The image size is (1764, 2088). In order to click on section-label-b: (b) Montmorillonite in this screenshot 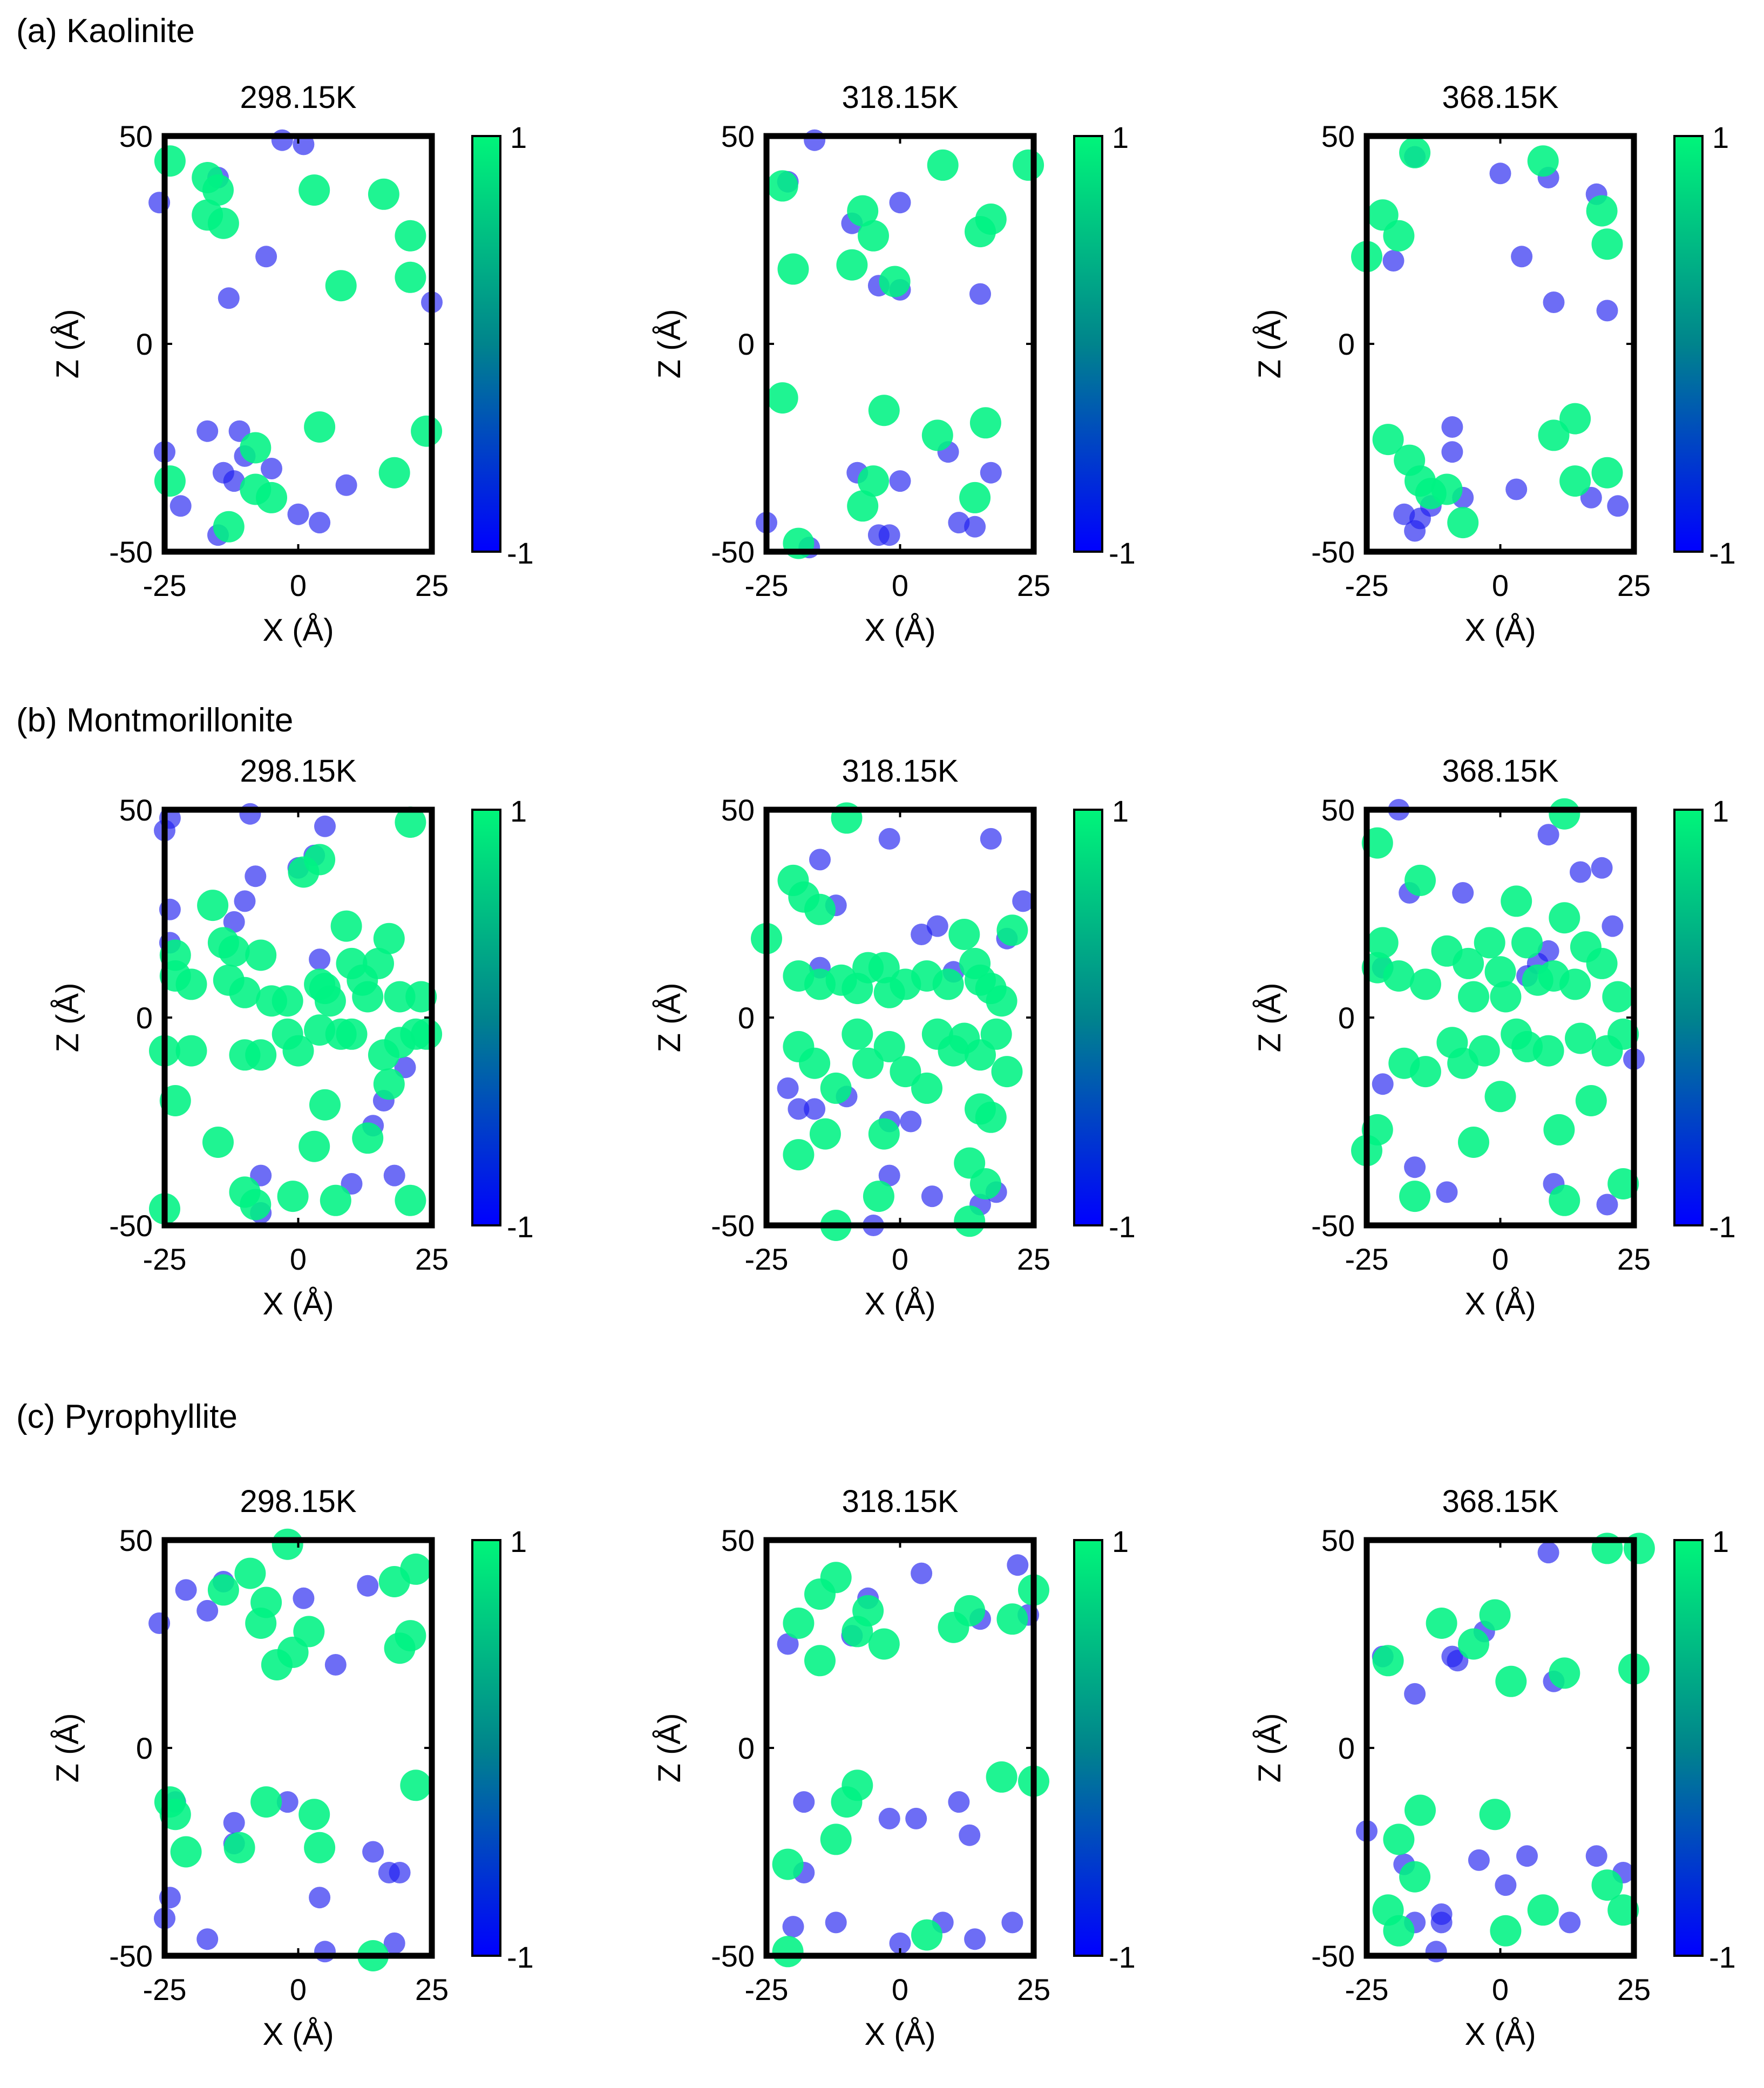, I will do `click(154, 720)`.